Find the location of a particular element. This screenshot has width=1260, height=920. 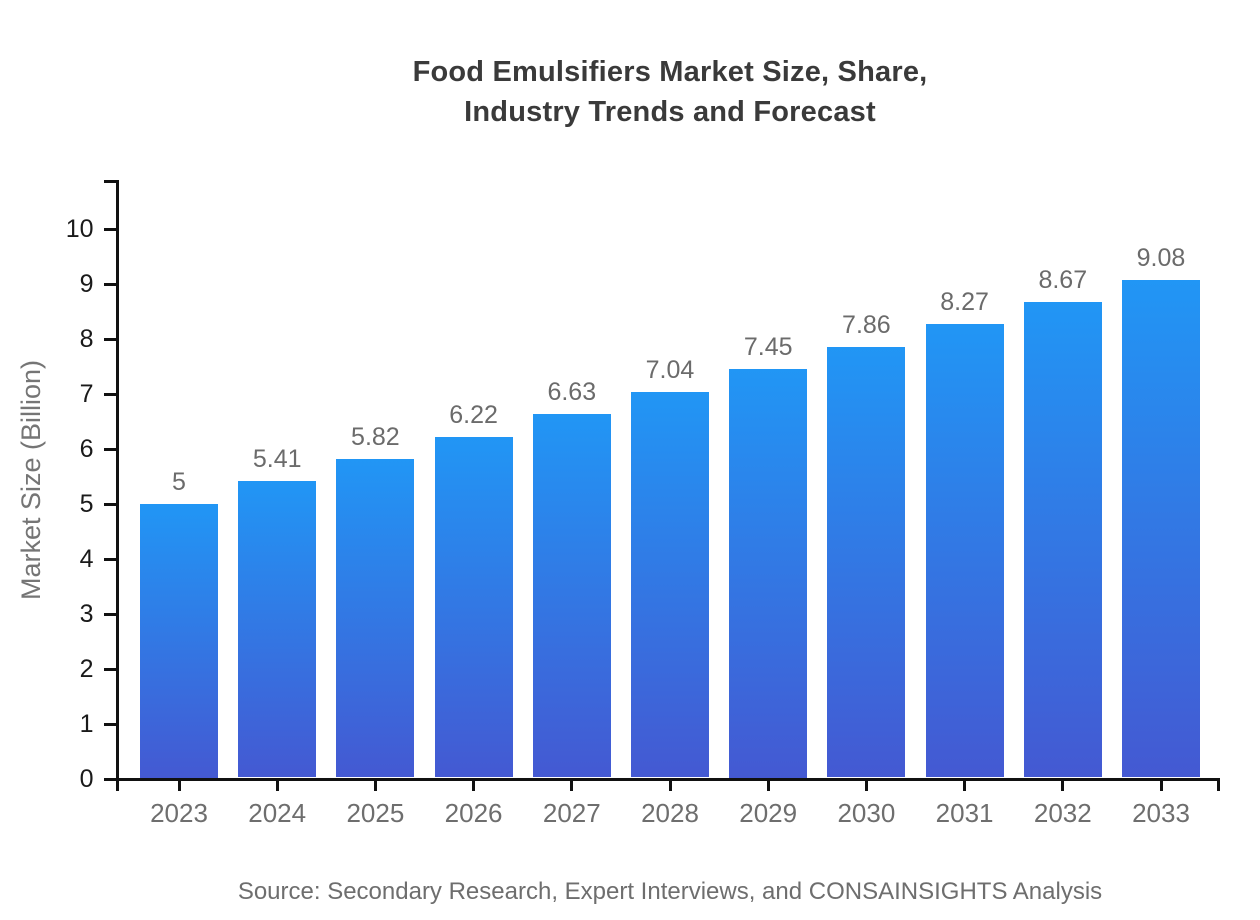

bar-value-label: 7.04 is located at coordinates (670, 369).